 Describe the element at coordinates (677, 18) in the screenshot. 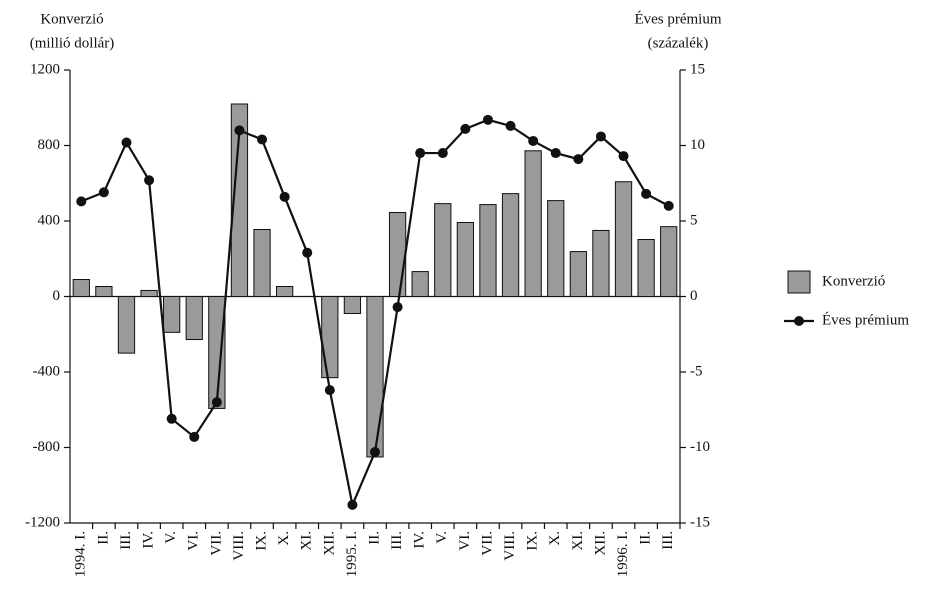

I see `y2-axis-title: Éves prémium` at that location.